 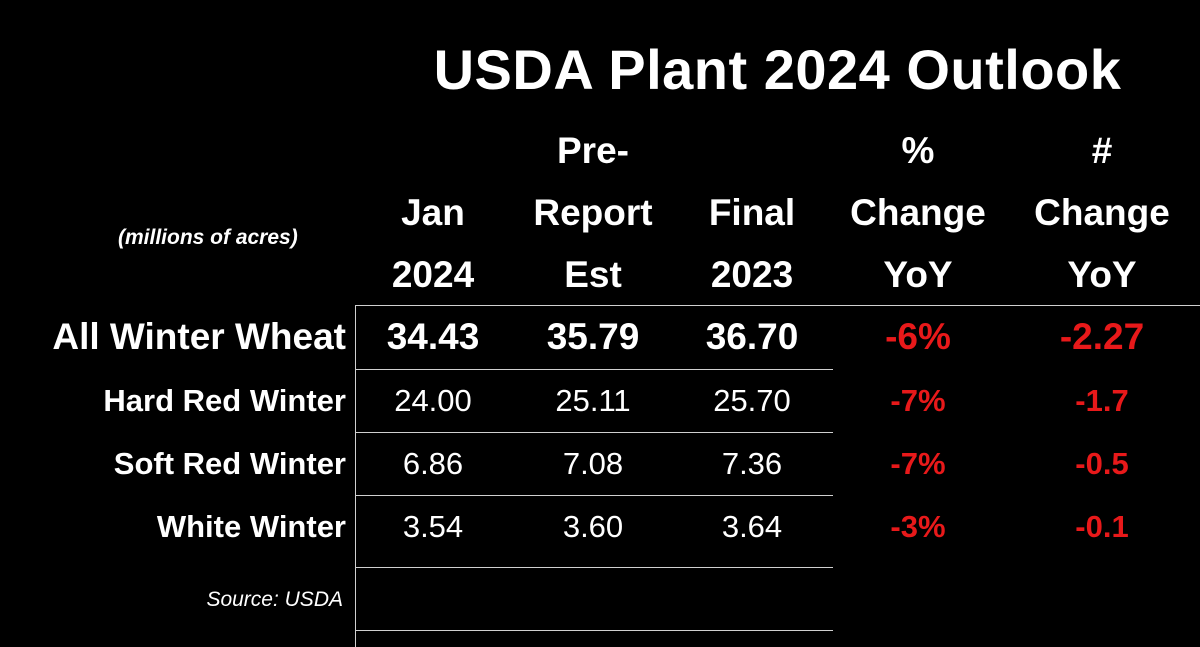 What do you see at coordinates (593, 400) in the screenshot?
I see `table-cell-pre_report_est: 25.11` at bounding box center [593, 400].